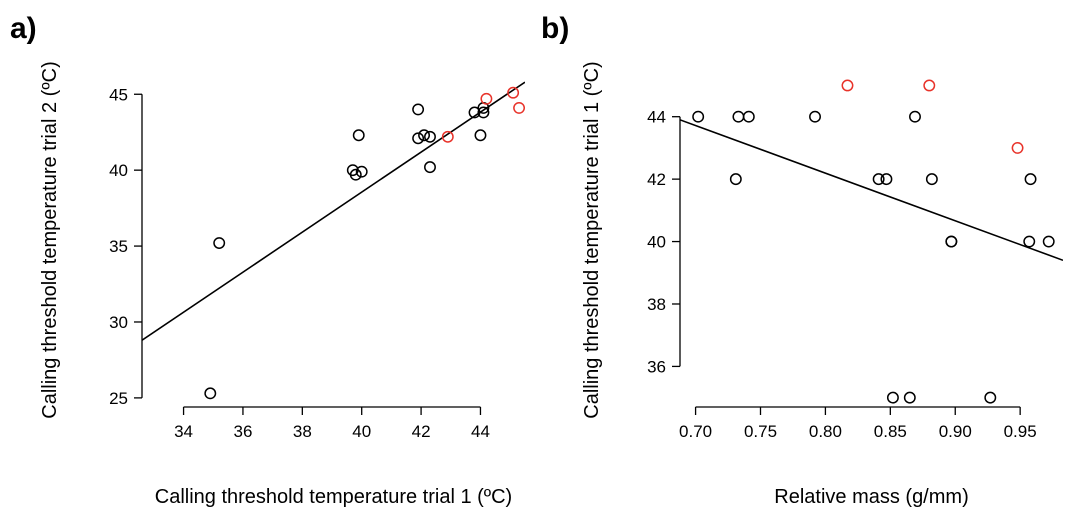 The width and height of the screenshot is (1070, 511). Describe the element at coordinates (421, 431) in the screenshot. I see `x-tick-label: 42` at that location.